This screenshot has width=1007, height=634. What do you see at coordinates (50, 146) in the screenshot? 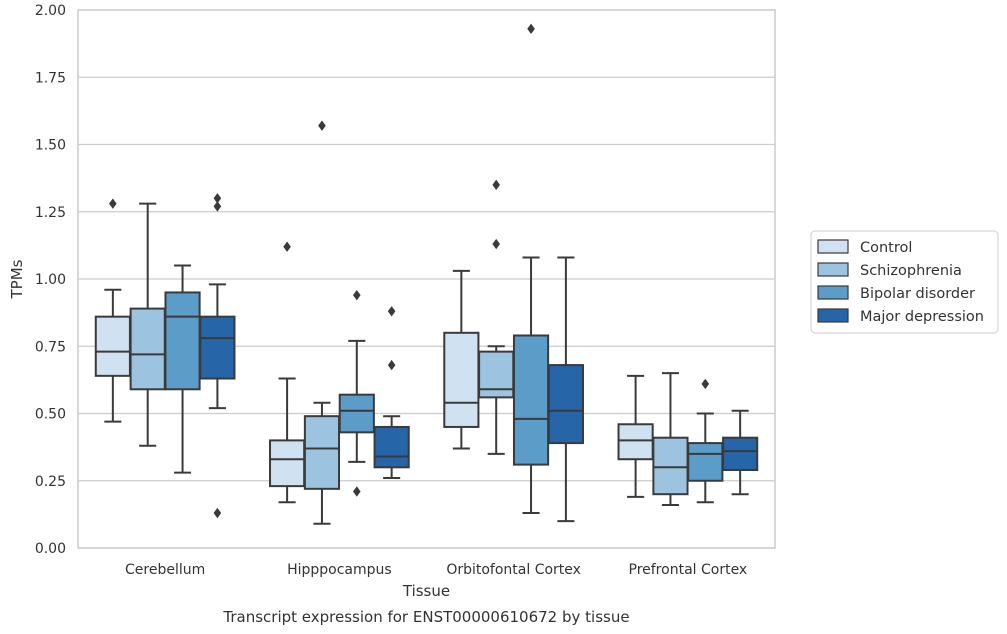
I see `y-tick-label: 1.50` at bounding box center [50, 146].